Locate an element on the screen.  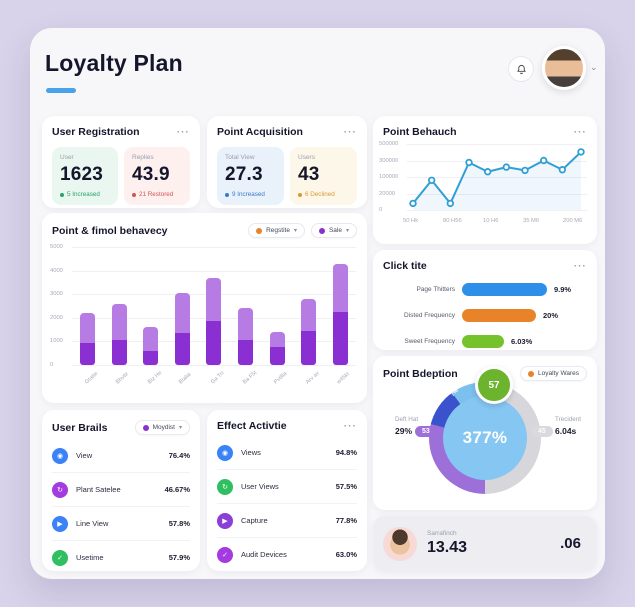
stat-tile-replies: Replies 43.9 21 Restored is located at coordinates (157, 176).